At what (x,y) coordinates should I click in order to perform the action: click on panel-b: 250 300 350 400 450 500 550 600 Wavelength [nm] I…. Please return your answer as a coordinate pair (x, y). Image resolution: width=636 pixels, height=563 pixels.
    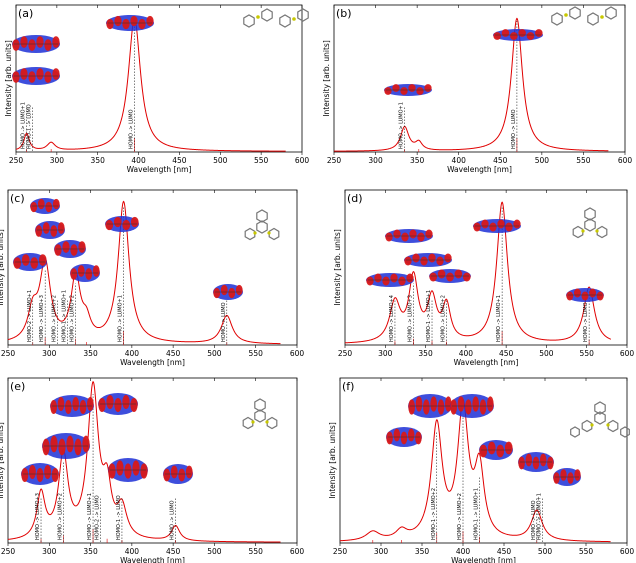
    Looking at the image, I should click on (477, 89).